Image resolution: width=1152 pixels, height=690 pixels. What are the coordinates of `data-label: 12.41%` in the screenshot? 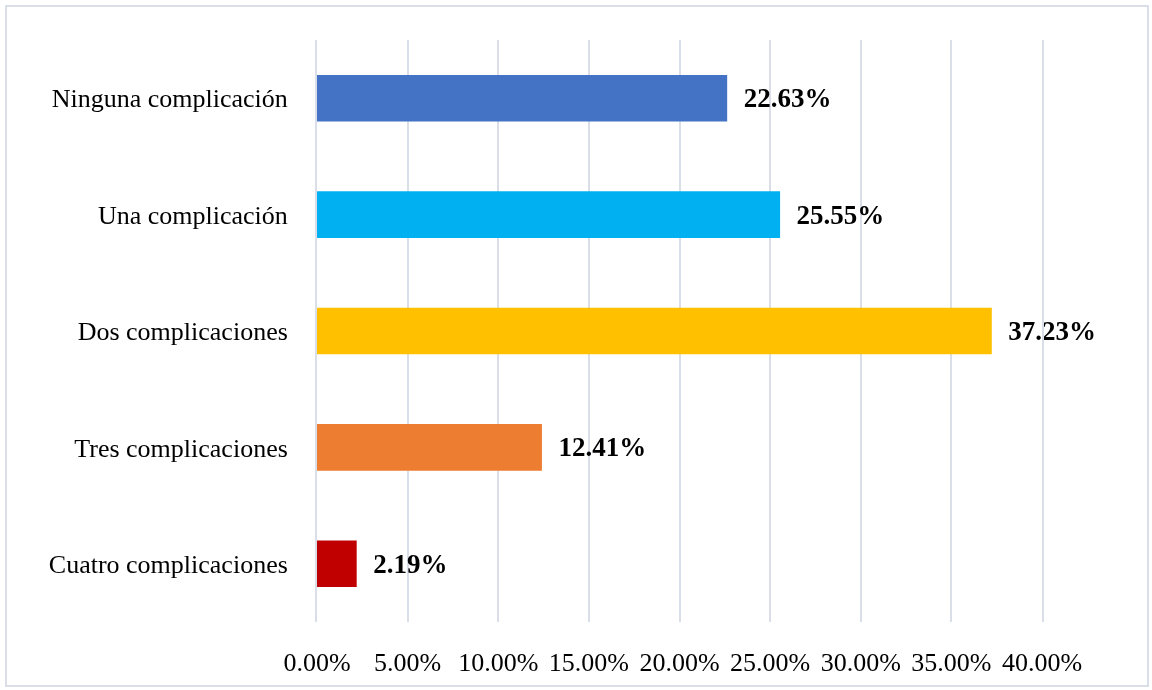 It's located at (602, 447).